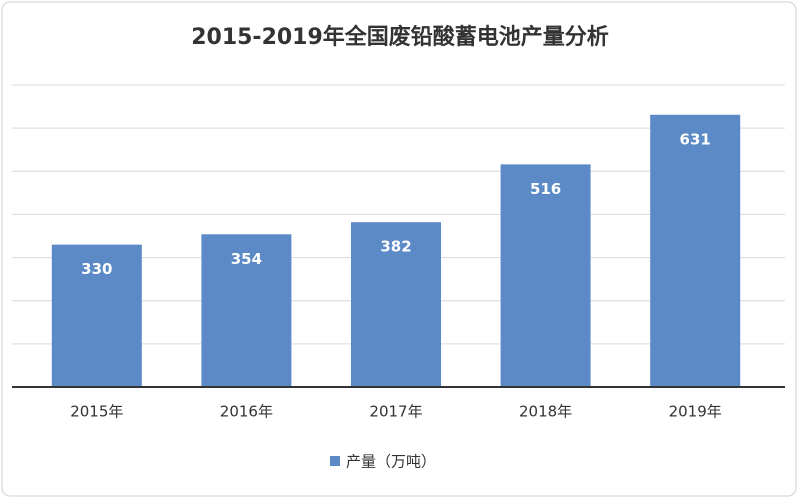  What do you see at coordinates (545, 189) in the screenshot?
I see `data-label: 516` at bounding box center [545, 189].